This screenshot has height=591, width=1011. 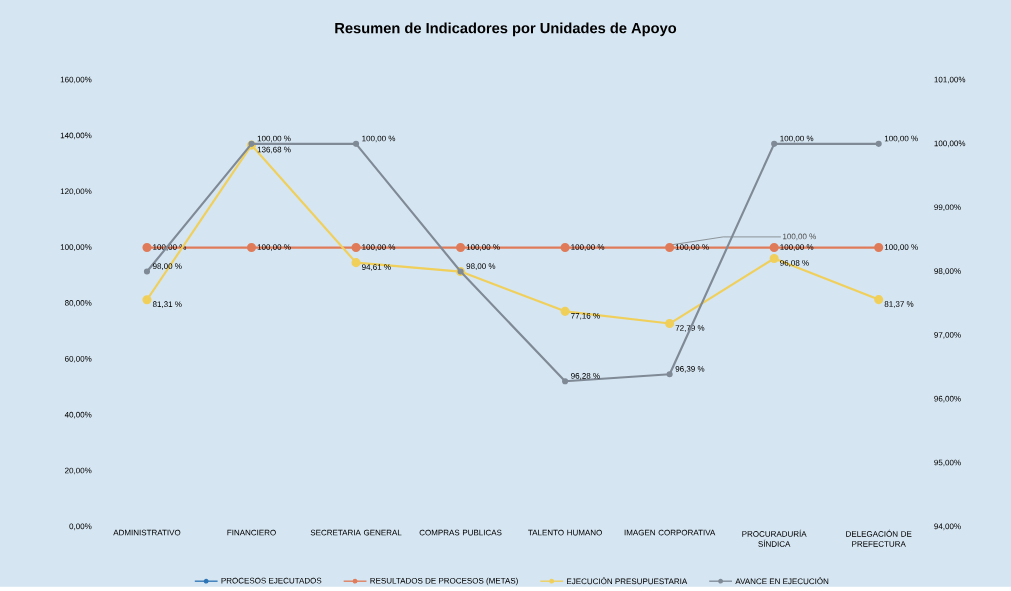 What do you see at coordinates (899, 305) in the screenshot?
I see `data-label: 81,37 %` at bounding box center [899, 305].